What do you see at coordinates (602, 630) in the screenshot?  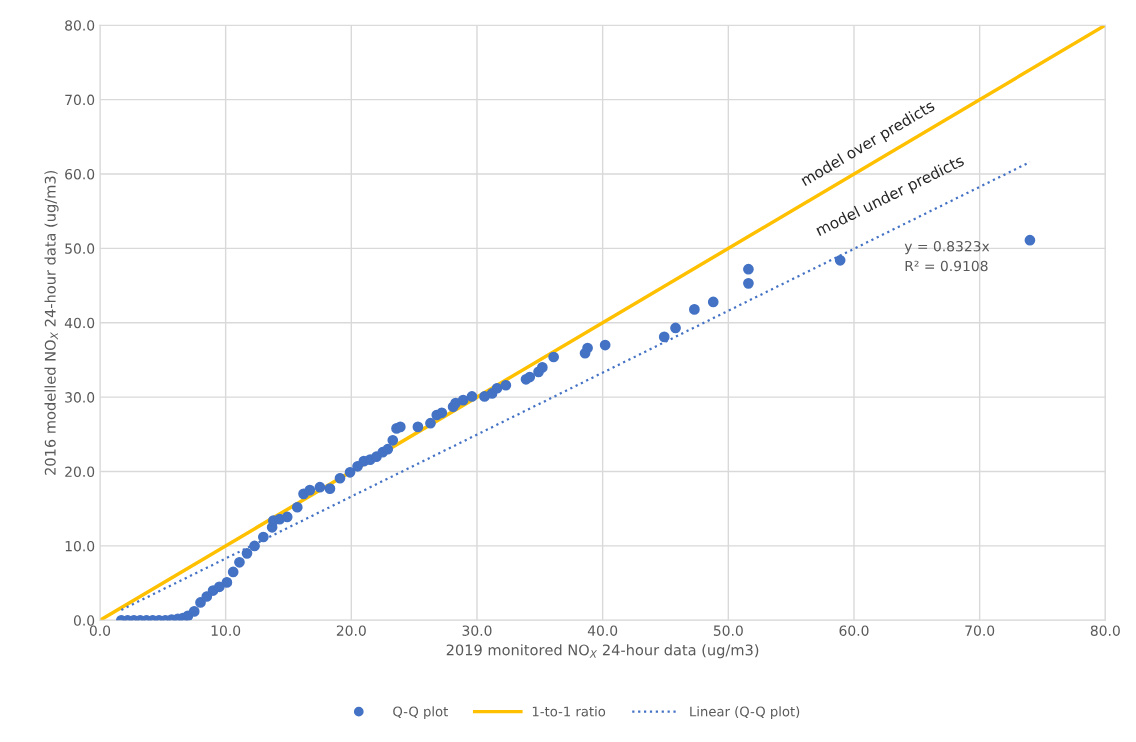 I see `x-tick-label: 40.0` at bounding box center [602, 630].